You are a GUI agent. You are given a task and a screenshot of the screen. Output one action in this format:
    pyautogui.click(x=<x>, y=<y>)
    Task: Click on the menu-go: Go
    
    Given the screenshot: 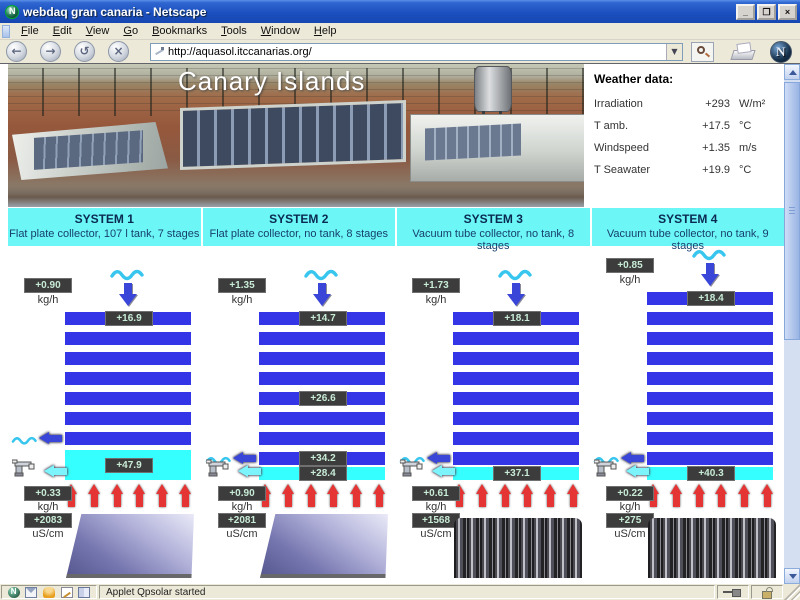 What is the action you would take?
    pyautogui.click(x=131, y=31)
    